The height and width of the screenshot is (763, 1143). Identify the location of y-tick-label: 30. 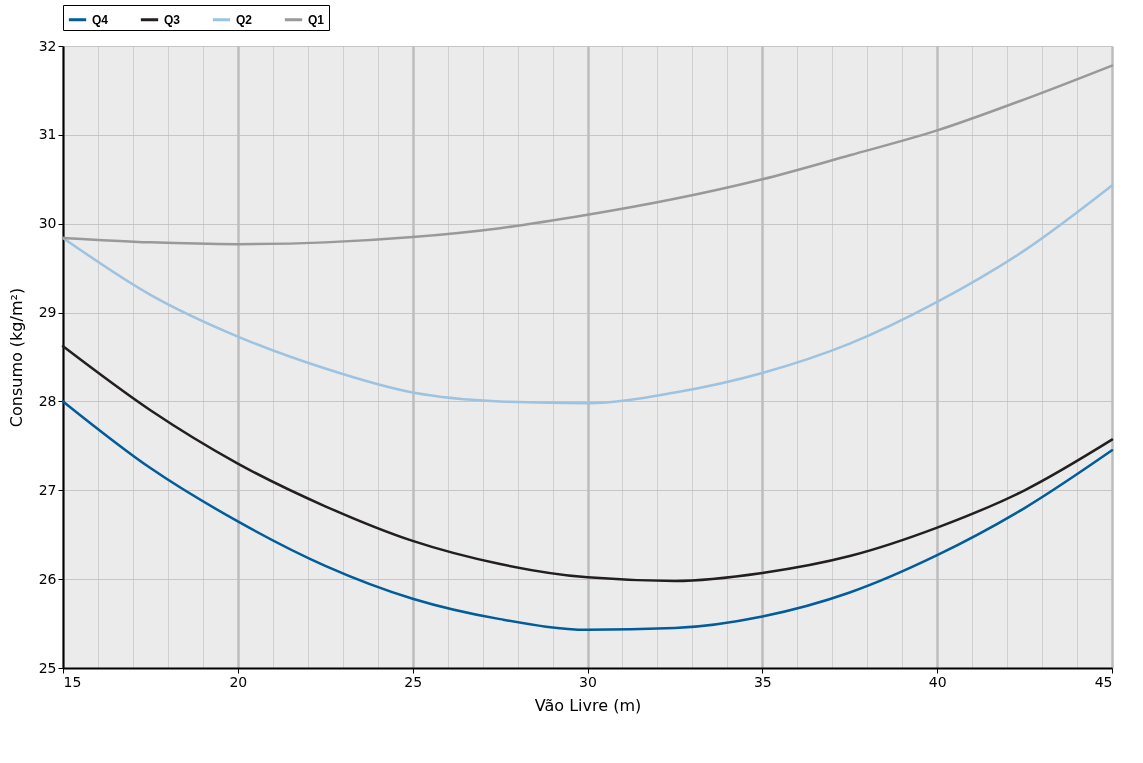
(47, 223).